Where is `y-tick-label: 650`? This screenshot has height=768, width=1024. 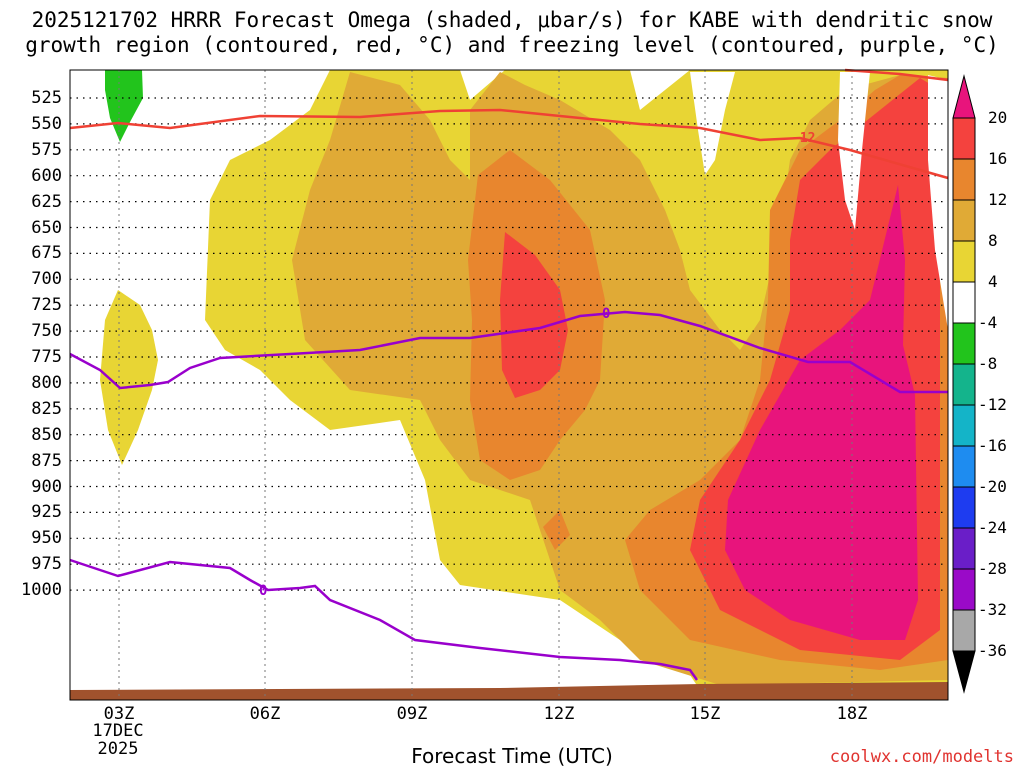
y-tick-label: 650 is located at coordinates (46, 227).